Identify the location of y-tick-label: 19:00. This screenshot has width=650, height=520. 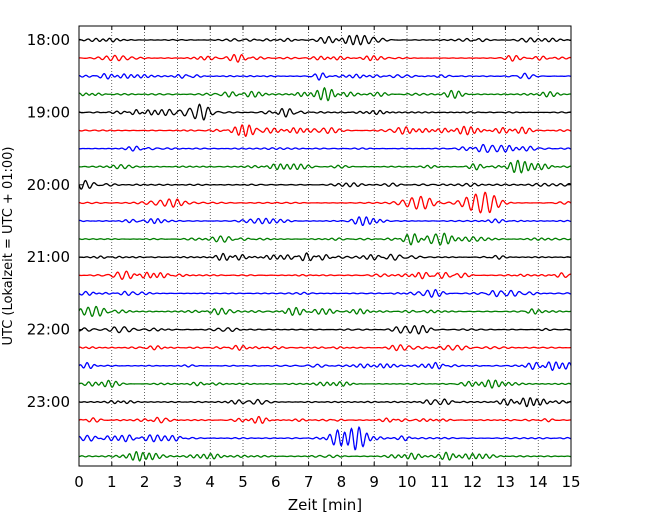
(48, 112).